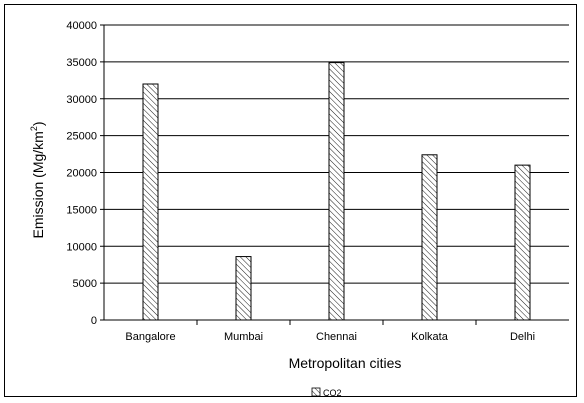 The image size is (584, 403). Describe the element at coordinates (522, 242) in the screenshot. I see `bar-delhi` at that location.